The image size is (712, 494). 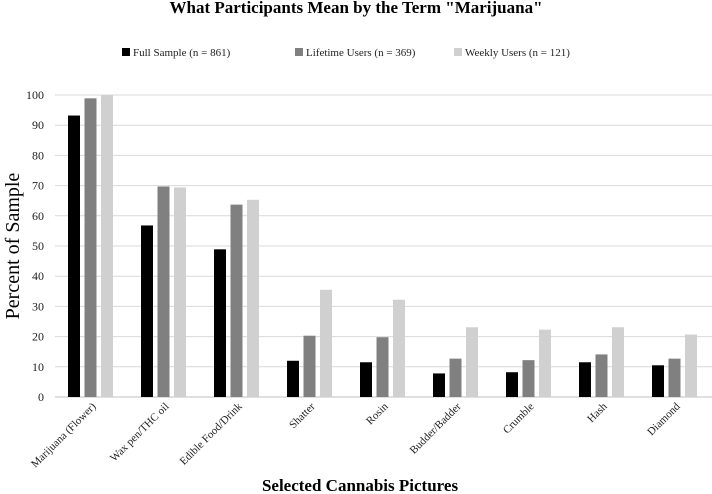 What do you see at coordinates (13, 246) in the screenshot?
I see `y-axis-label: Percent of Sample` at bounding box center [13, 246].